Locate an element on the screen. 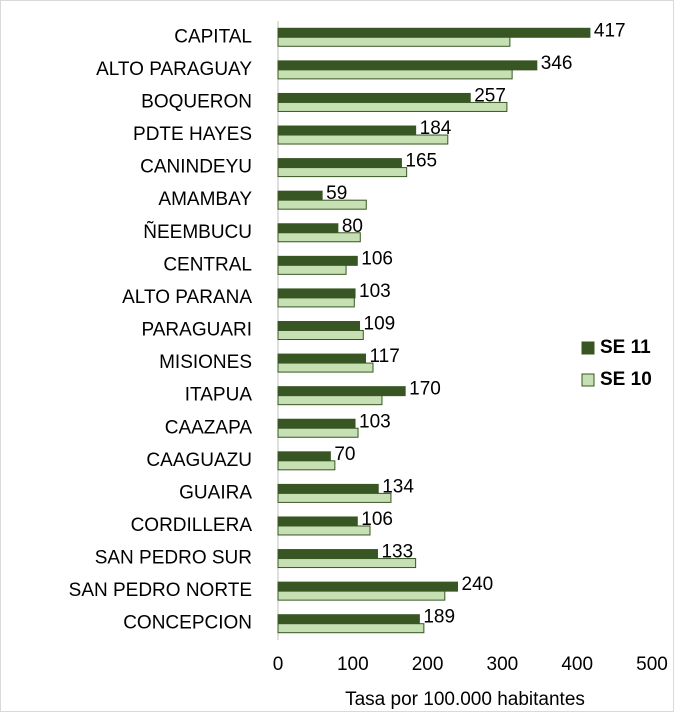 The height and width of the screenshot is (712, 674). data-label: 257 is located at coordinates (490, 95).